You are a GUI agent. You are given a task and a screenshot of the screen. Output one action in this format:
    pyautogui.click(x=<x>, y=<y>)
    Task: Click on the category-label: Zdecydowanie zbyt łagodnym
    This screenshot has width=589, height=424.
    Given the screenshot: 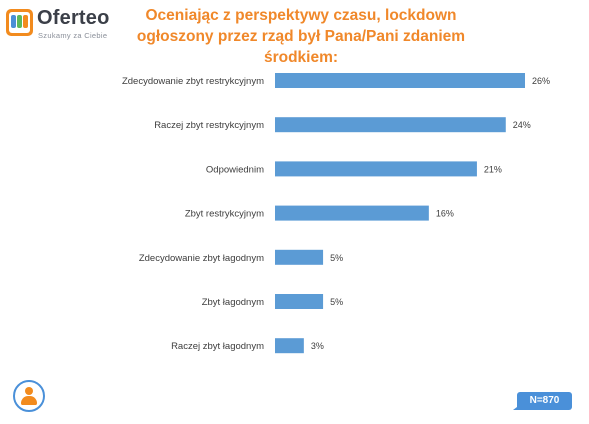 What is the action you would take?
    pyautogui.click(x=201, y=258)
    